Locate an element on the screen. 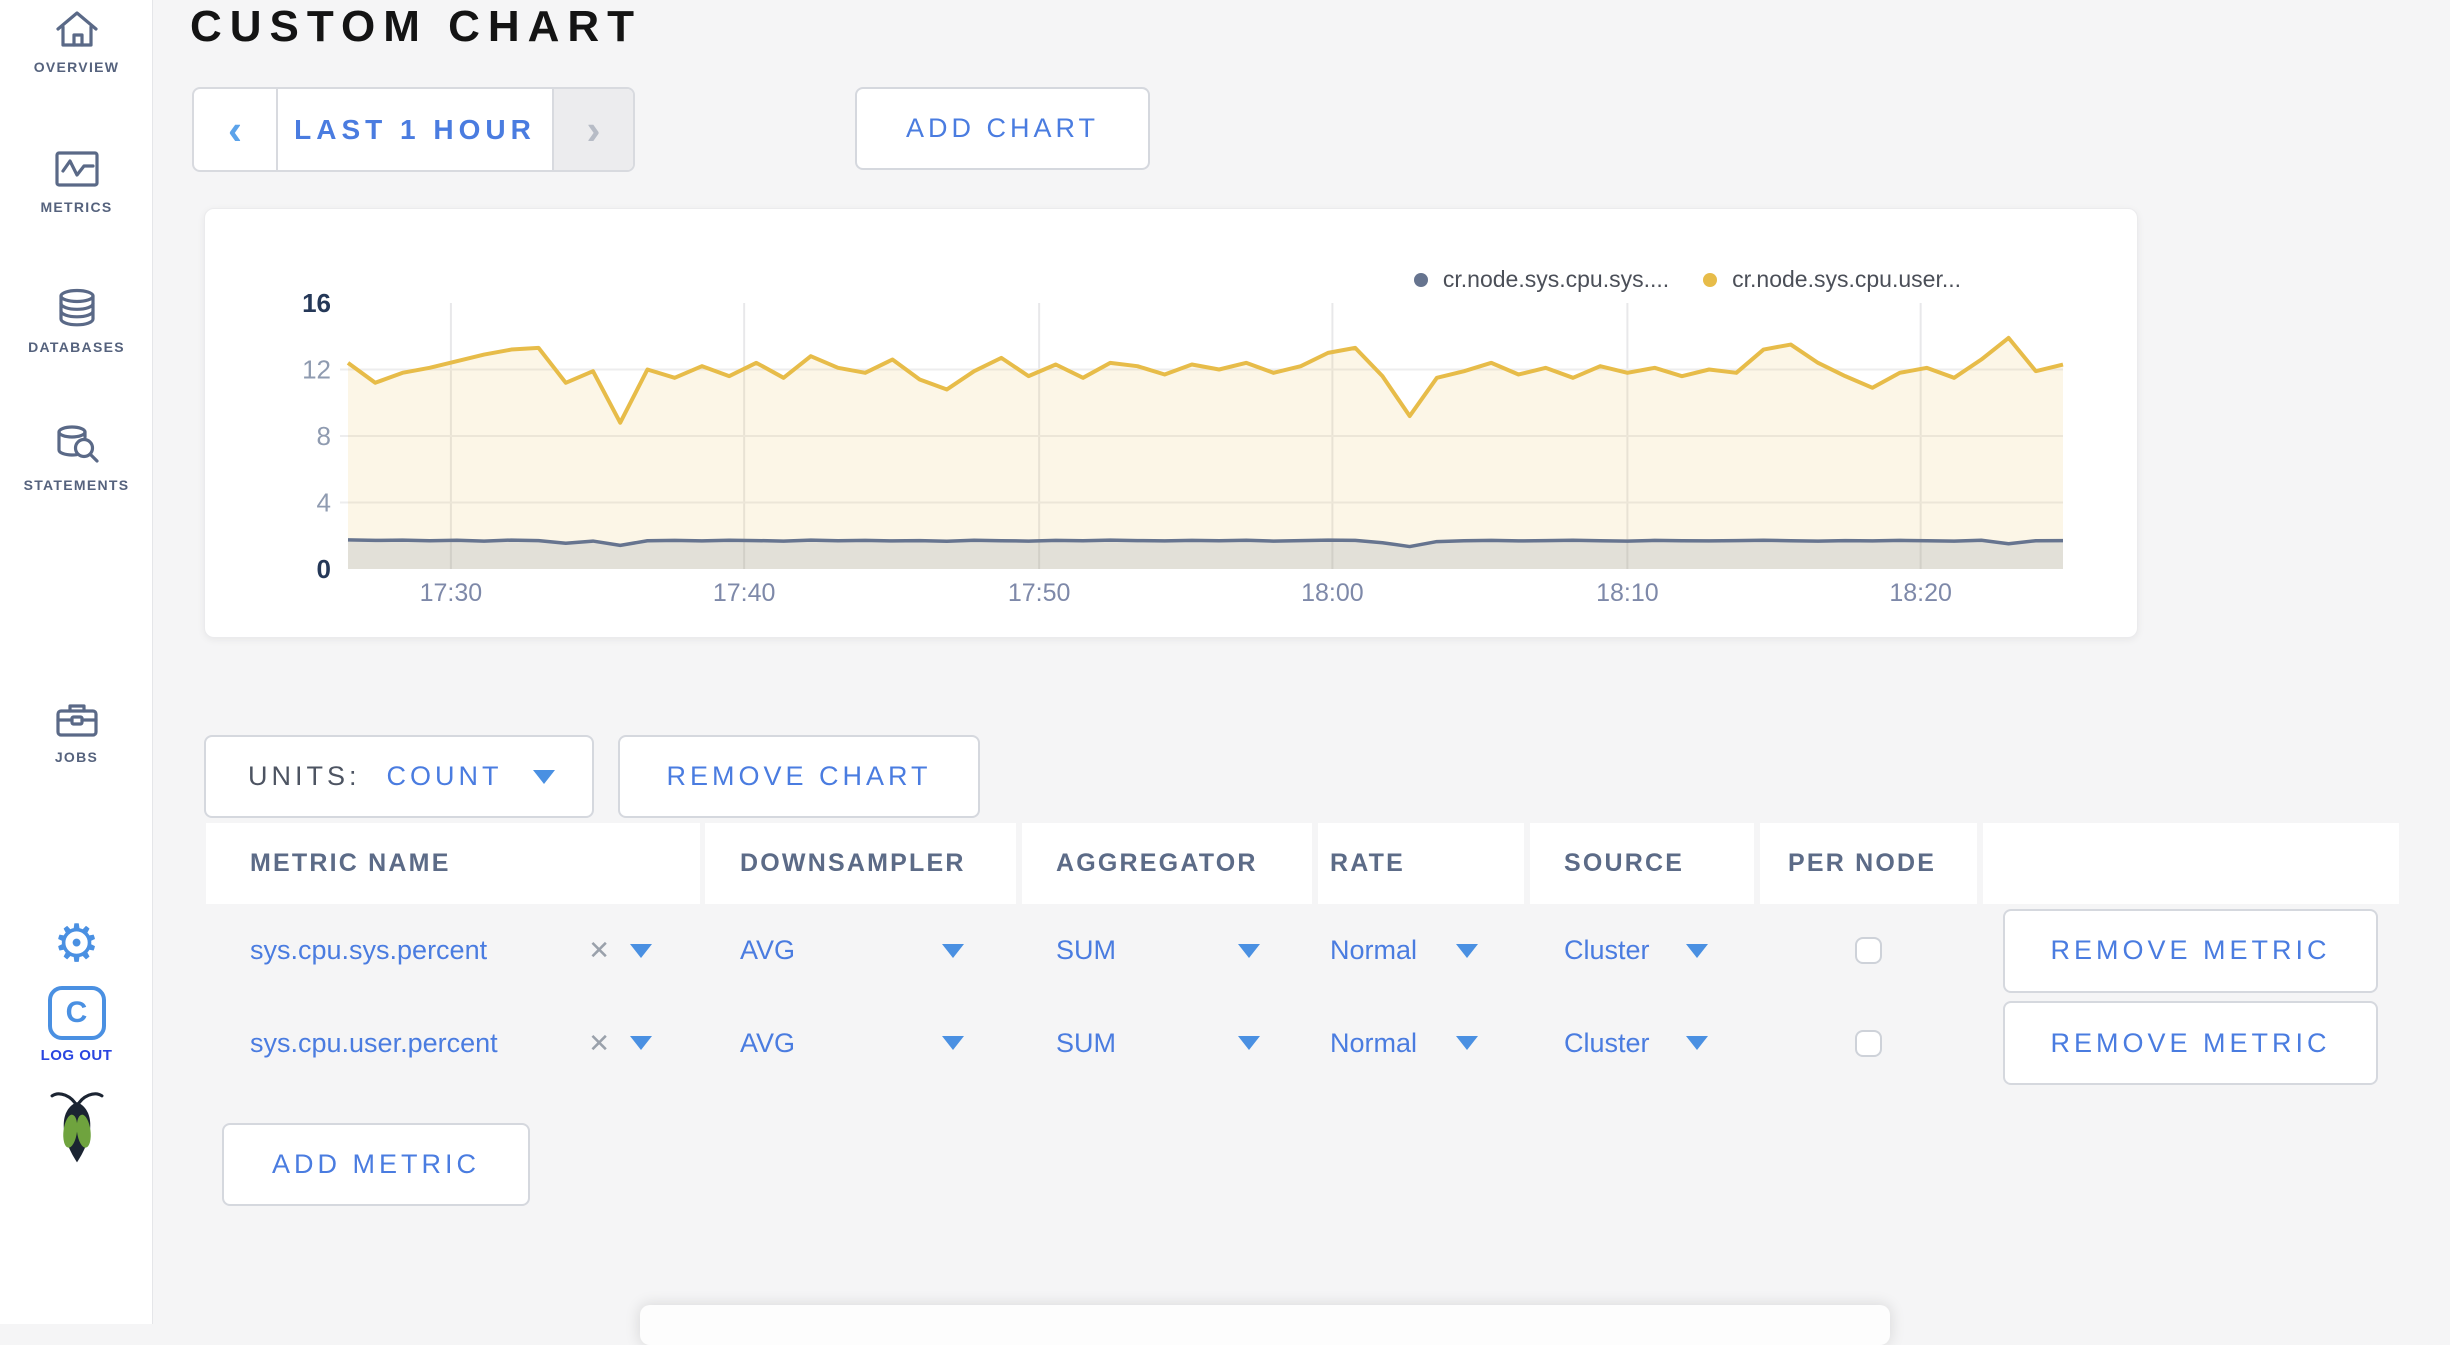  next-chart-card-shadow is located at coordinates (1265, 1325).